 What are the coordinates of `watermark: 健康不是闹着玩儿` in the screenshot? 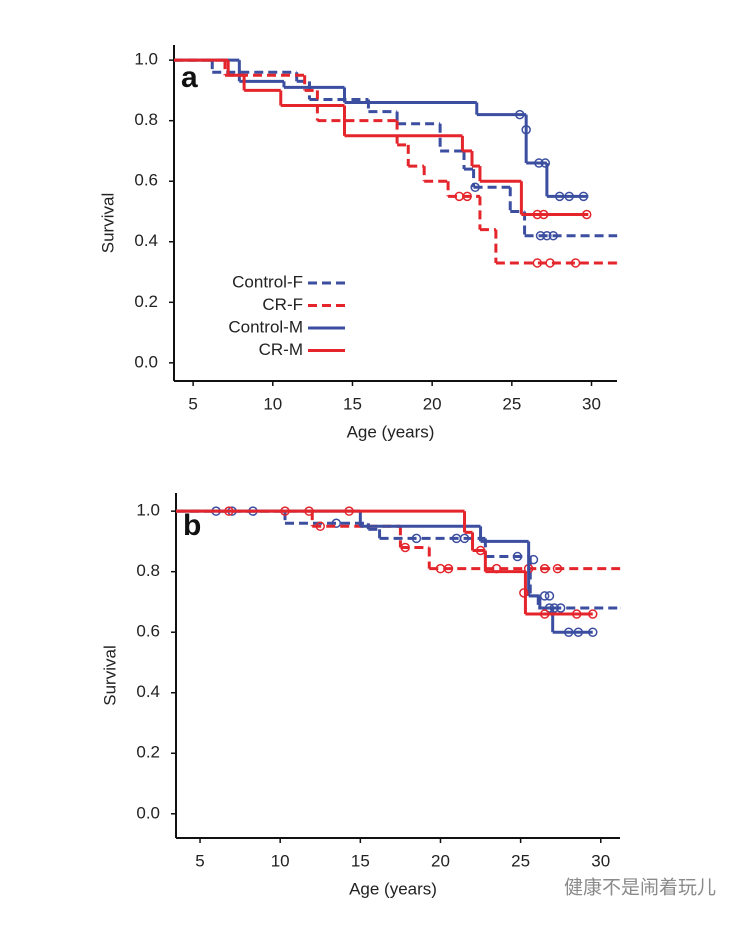 It's located at (640, 888).